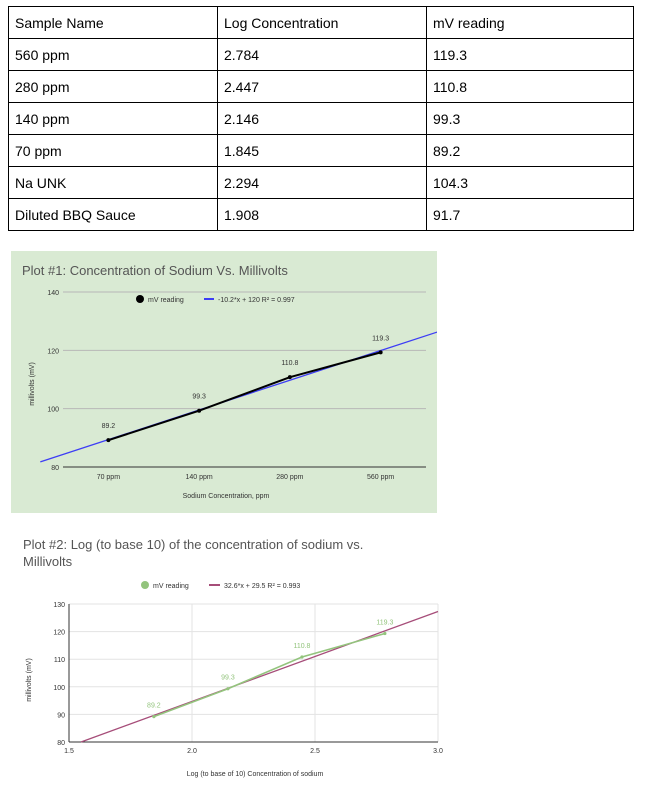 Image resolution: width=672 pixels, height=810 pixels. I want to click on table-cell: 99.3, so click(530, 118).